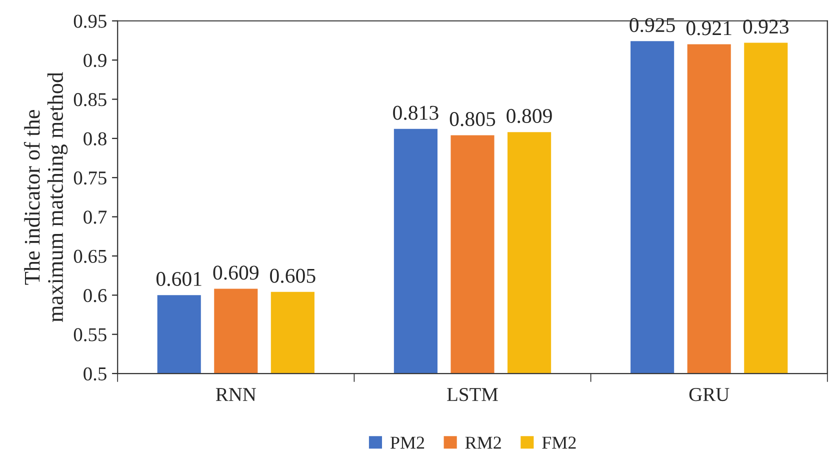 The width and height of the screenshot is (840, 464). Describe the element at coordinates (709, 395) in the screenshot. I see `x-tick-label: GRU` at that location.